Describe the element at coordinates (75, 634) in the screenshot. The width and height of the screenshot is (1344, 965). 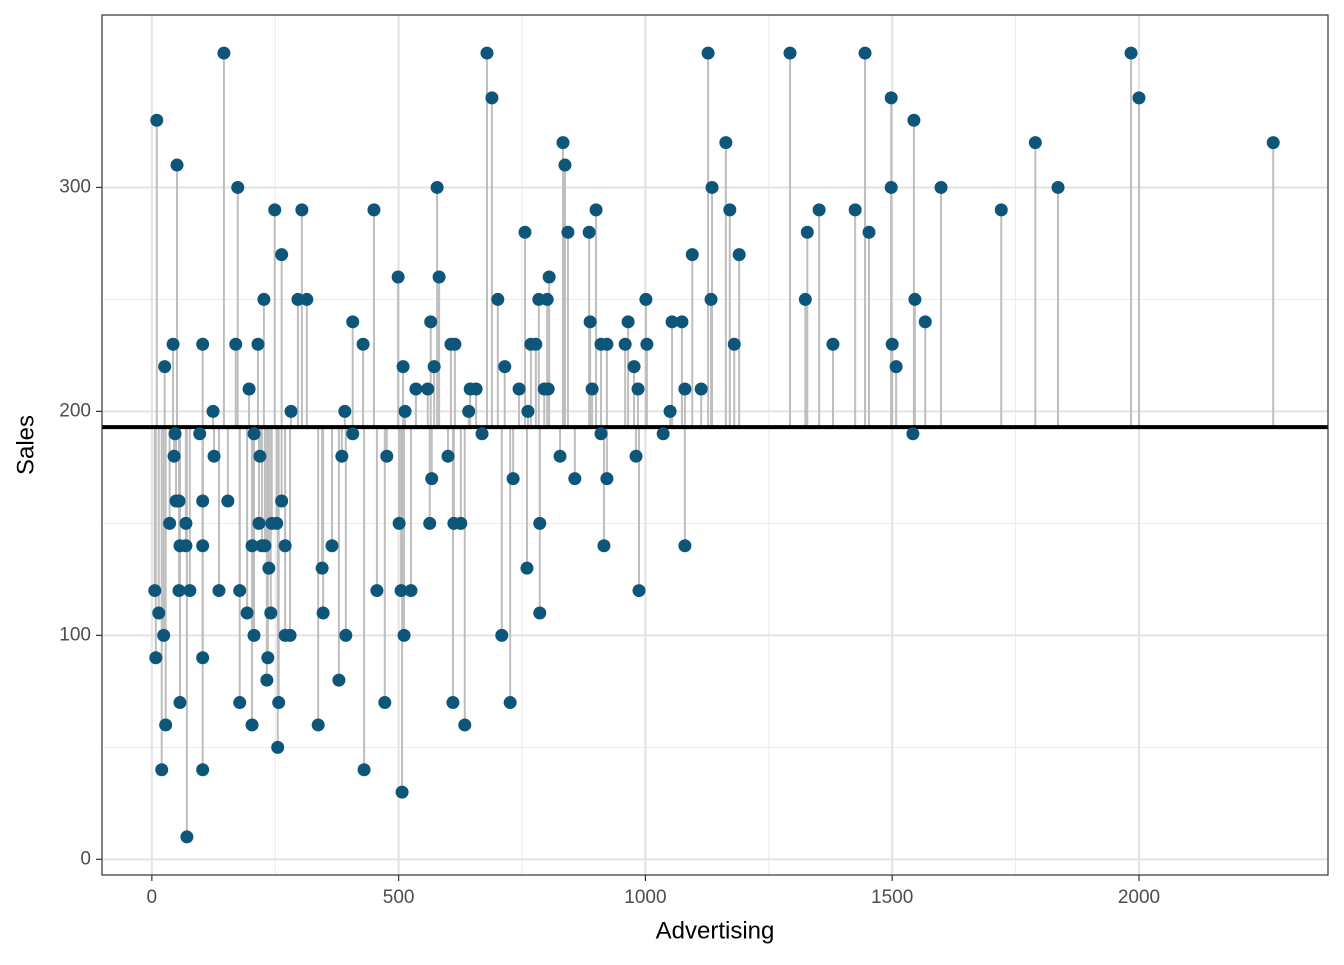
I see `y-tick-label: 100` at that location.